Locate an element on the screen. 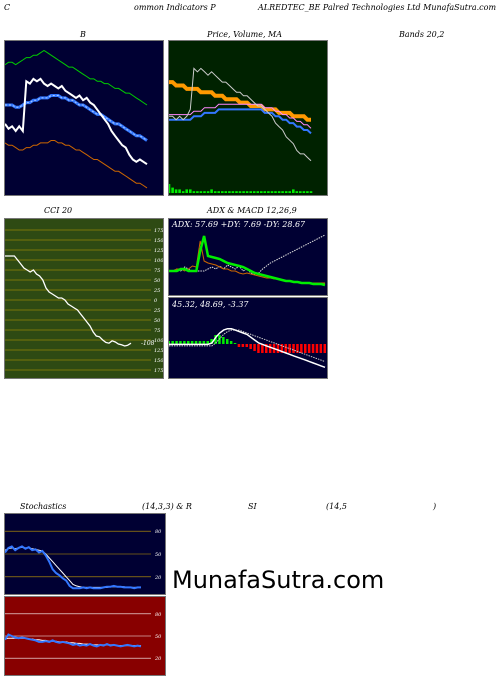  stochastics-panel: 80 50 20 is located at coordinates (85, 554).